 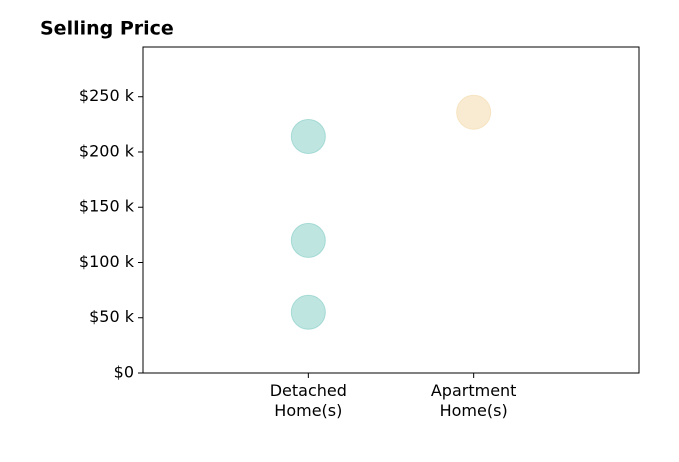 I want to click on y-tick-label: $250 k, so click(x=107, y=95).